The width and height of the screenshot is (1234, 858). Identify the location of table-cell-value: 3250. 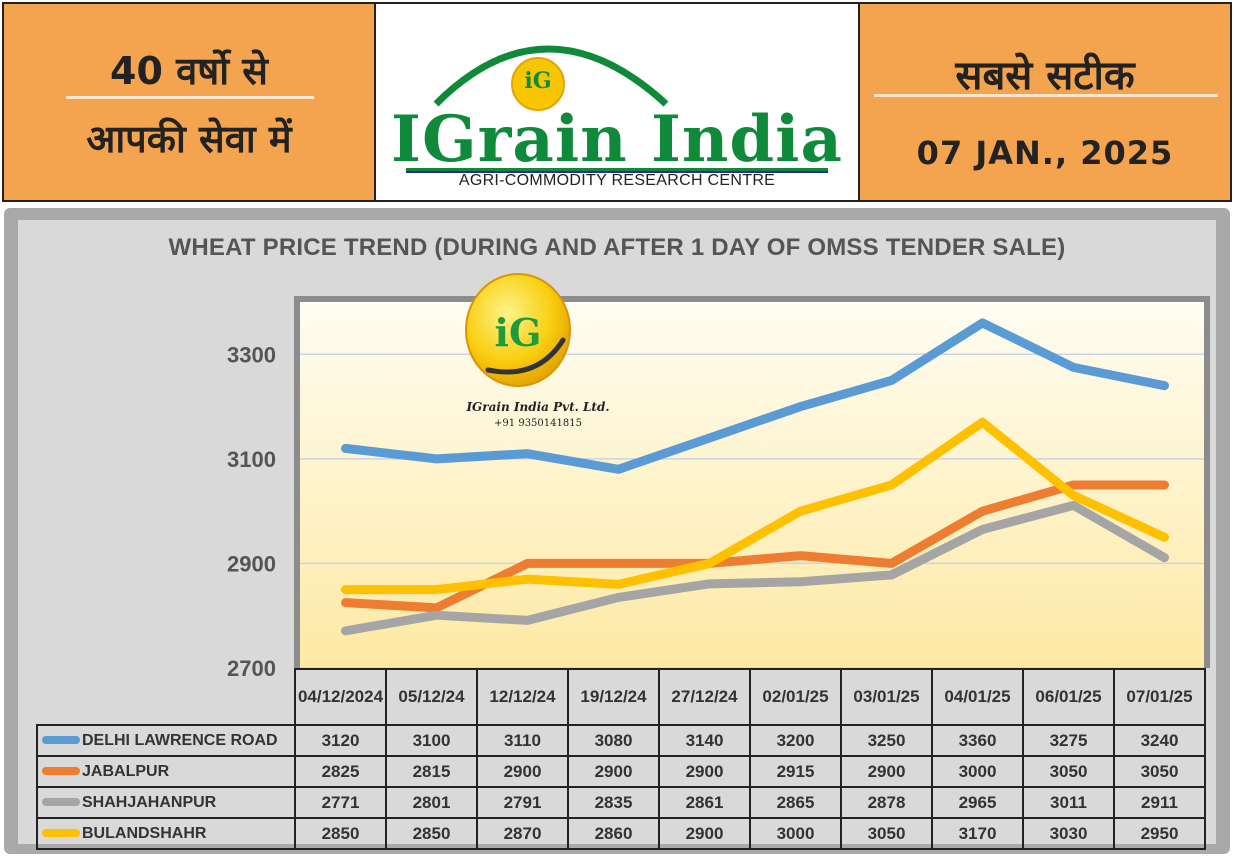
(886, 740).